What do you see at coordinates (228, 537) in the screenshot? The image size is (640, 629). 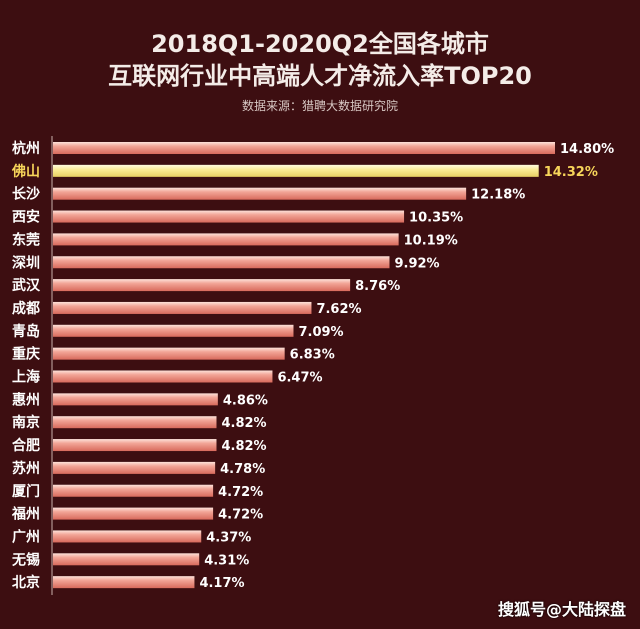 I see `value-label: 4.37%` at bounding box center [228, 537].